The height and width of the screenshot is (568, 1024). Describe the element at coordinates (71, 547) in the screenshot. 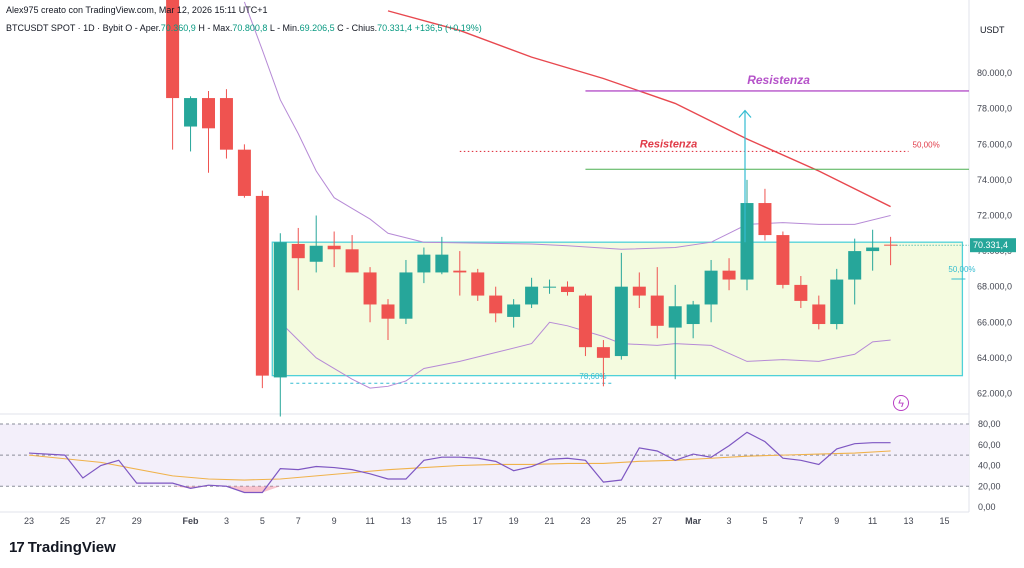

I see `tradingview-name: TradingView` at that location.